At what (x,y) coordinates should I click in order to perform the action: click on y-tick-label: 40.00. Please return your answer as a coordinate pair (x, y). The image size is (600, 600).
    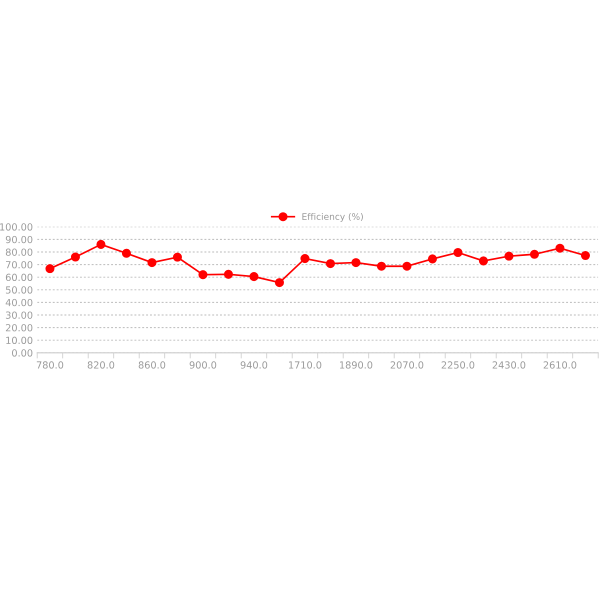
    Looking at the image, I should click on (19, 302).